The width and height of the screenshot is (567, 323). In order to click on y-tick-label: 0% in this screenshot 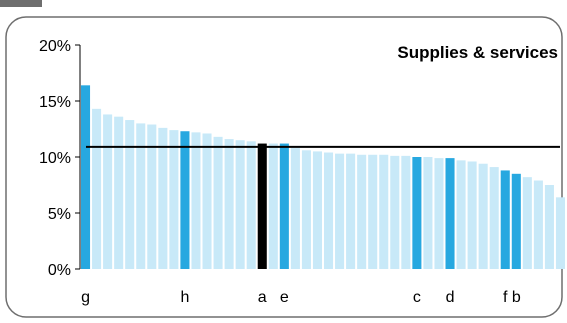, I will do `click(59, 270)`.